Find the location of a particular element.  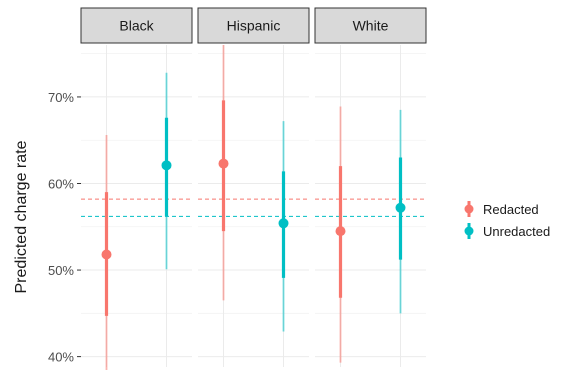

strip-hispanic is located at coordinates (253, 25).